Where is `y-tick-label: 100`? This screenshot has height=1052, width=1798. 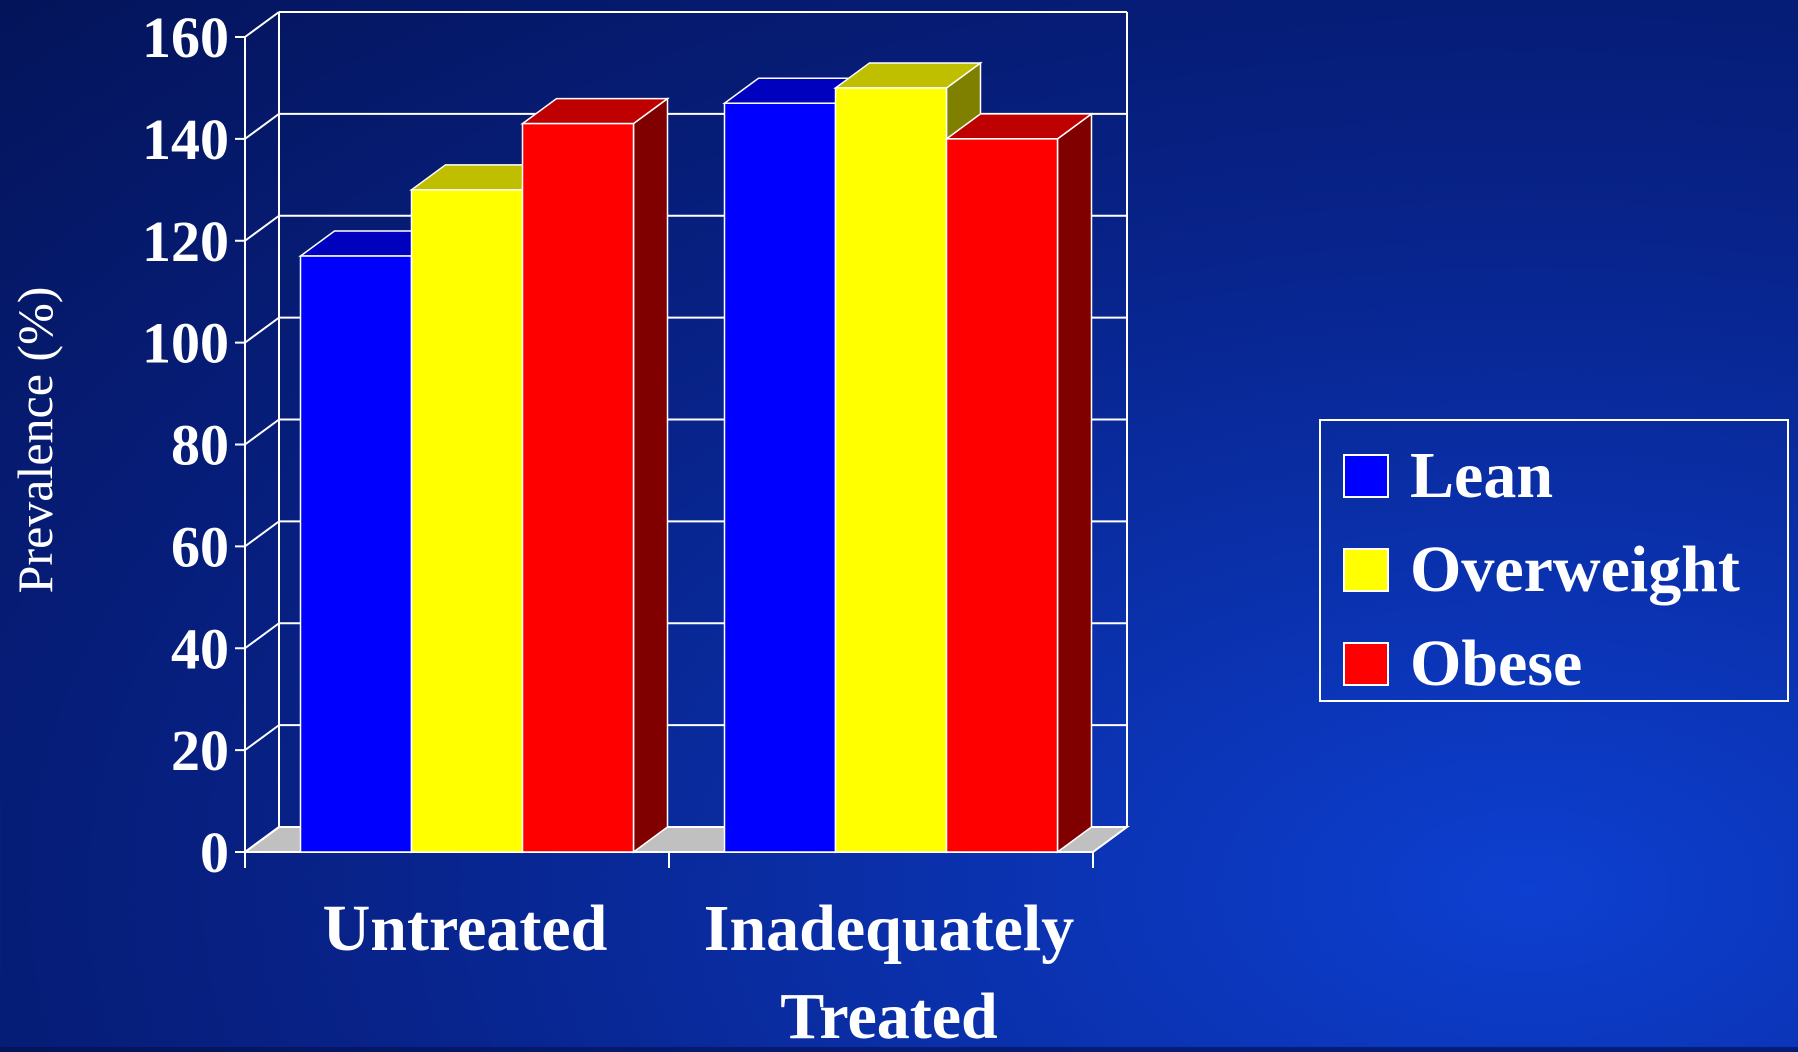
y-tick-label: 100 is located at coordinates (185, 343).